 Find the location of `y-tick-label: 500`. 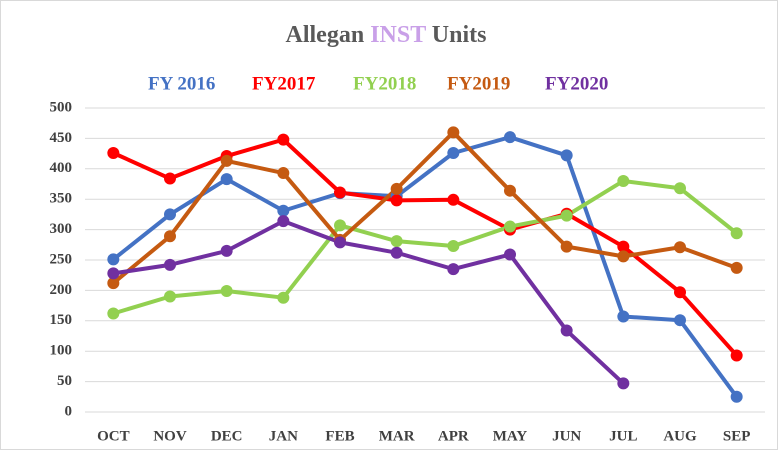

y-tick-label: 500 is located at coordinates (61, 107).